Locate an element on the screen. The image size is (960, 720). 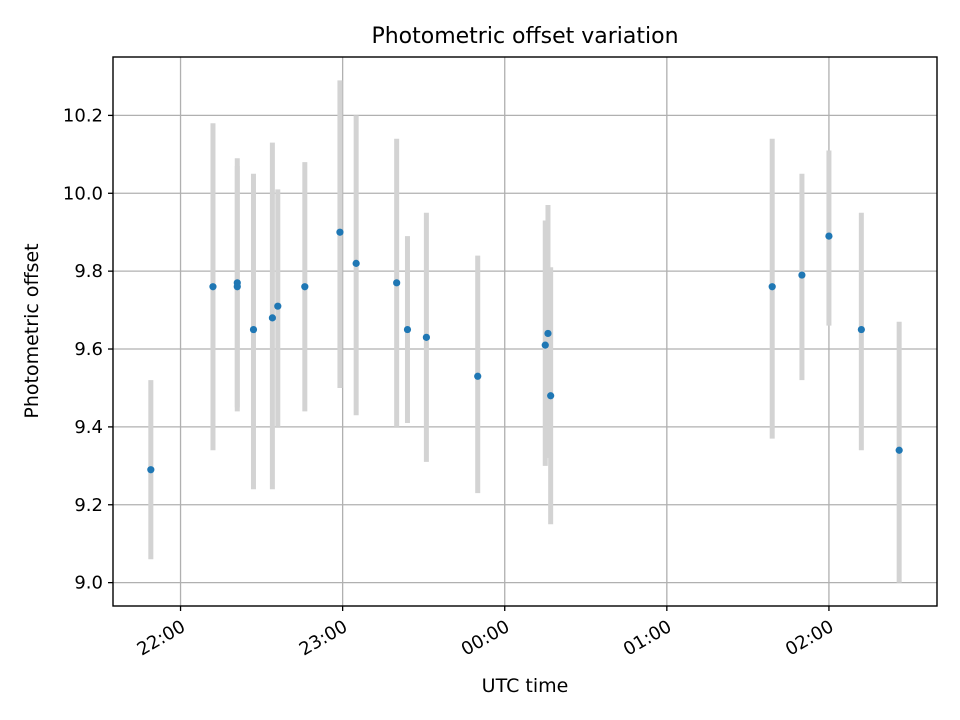
y-tick-label: 10.2 is located at coordinates (83, 115).